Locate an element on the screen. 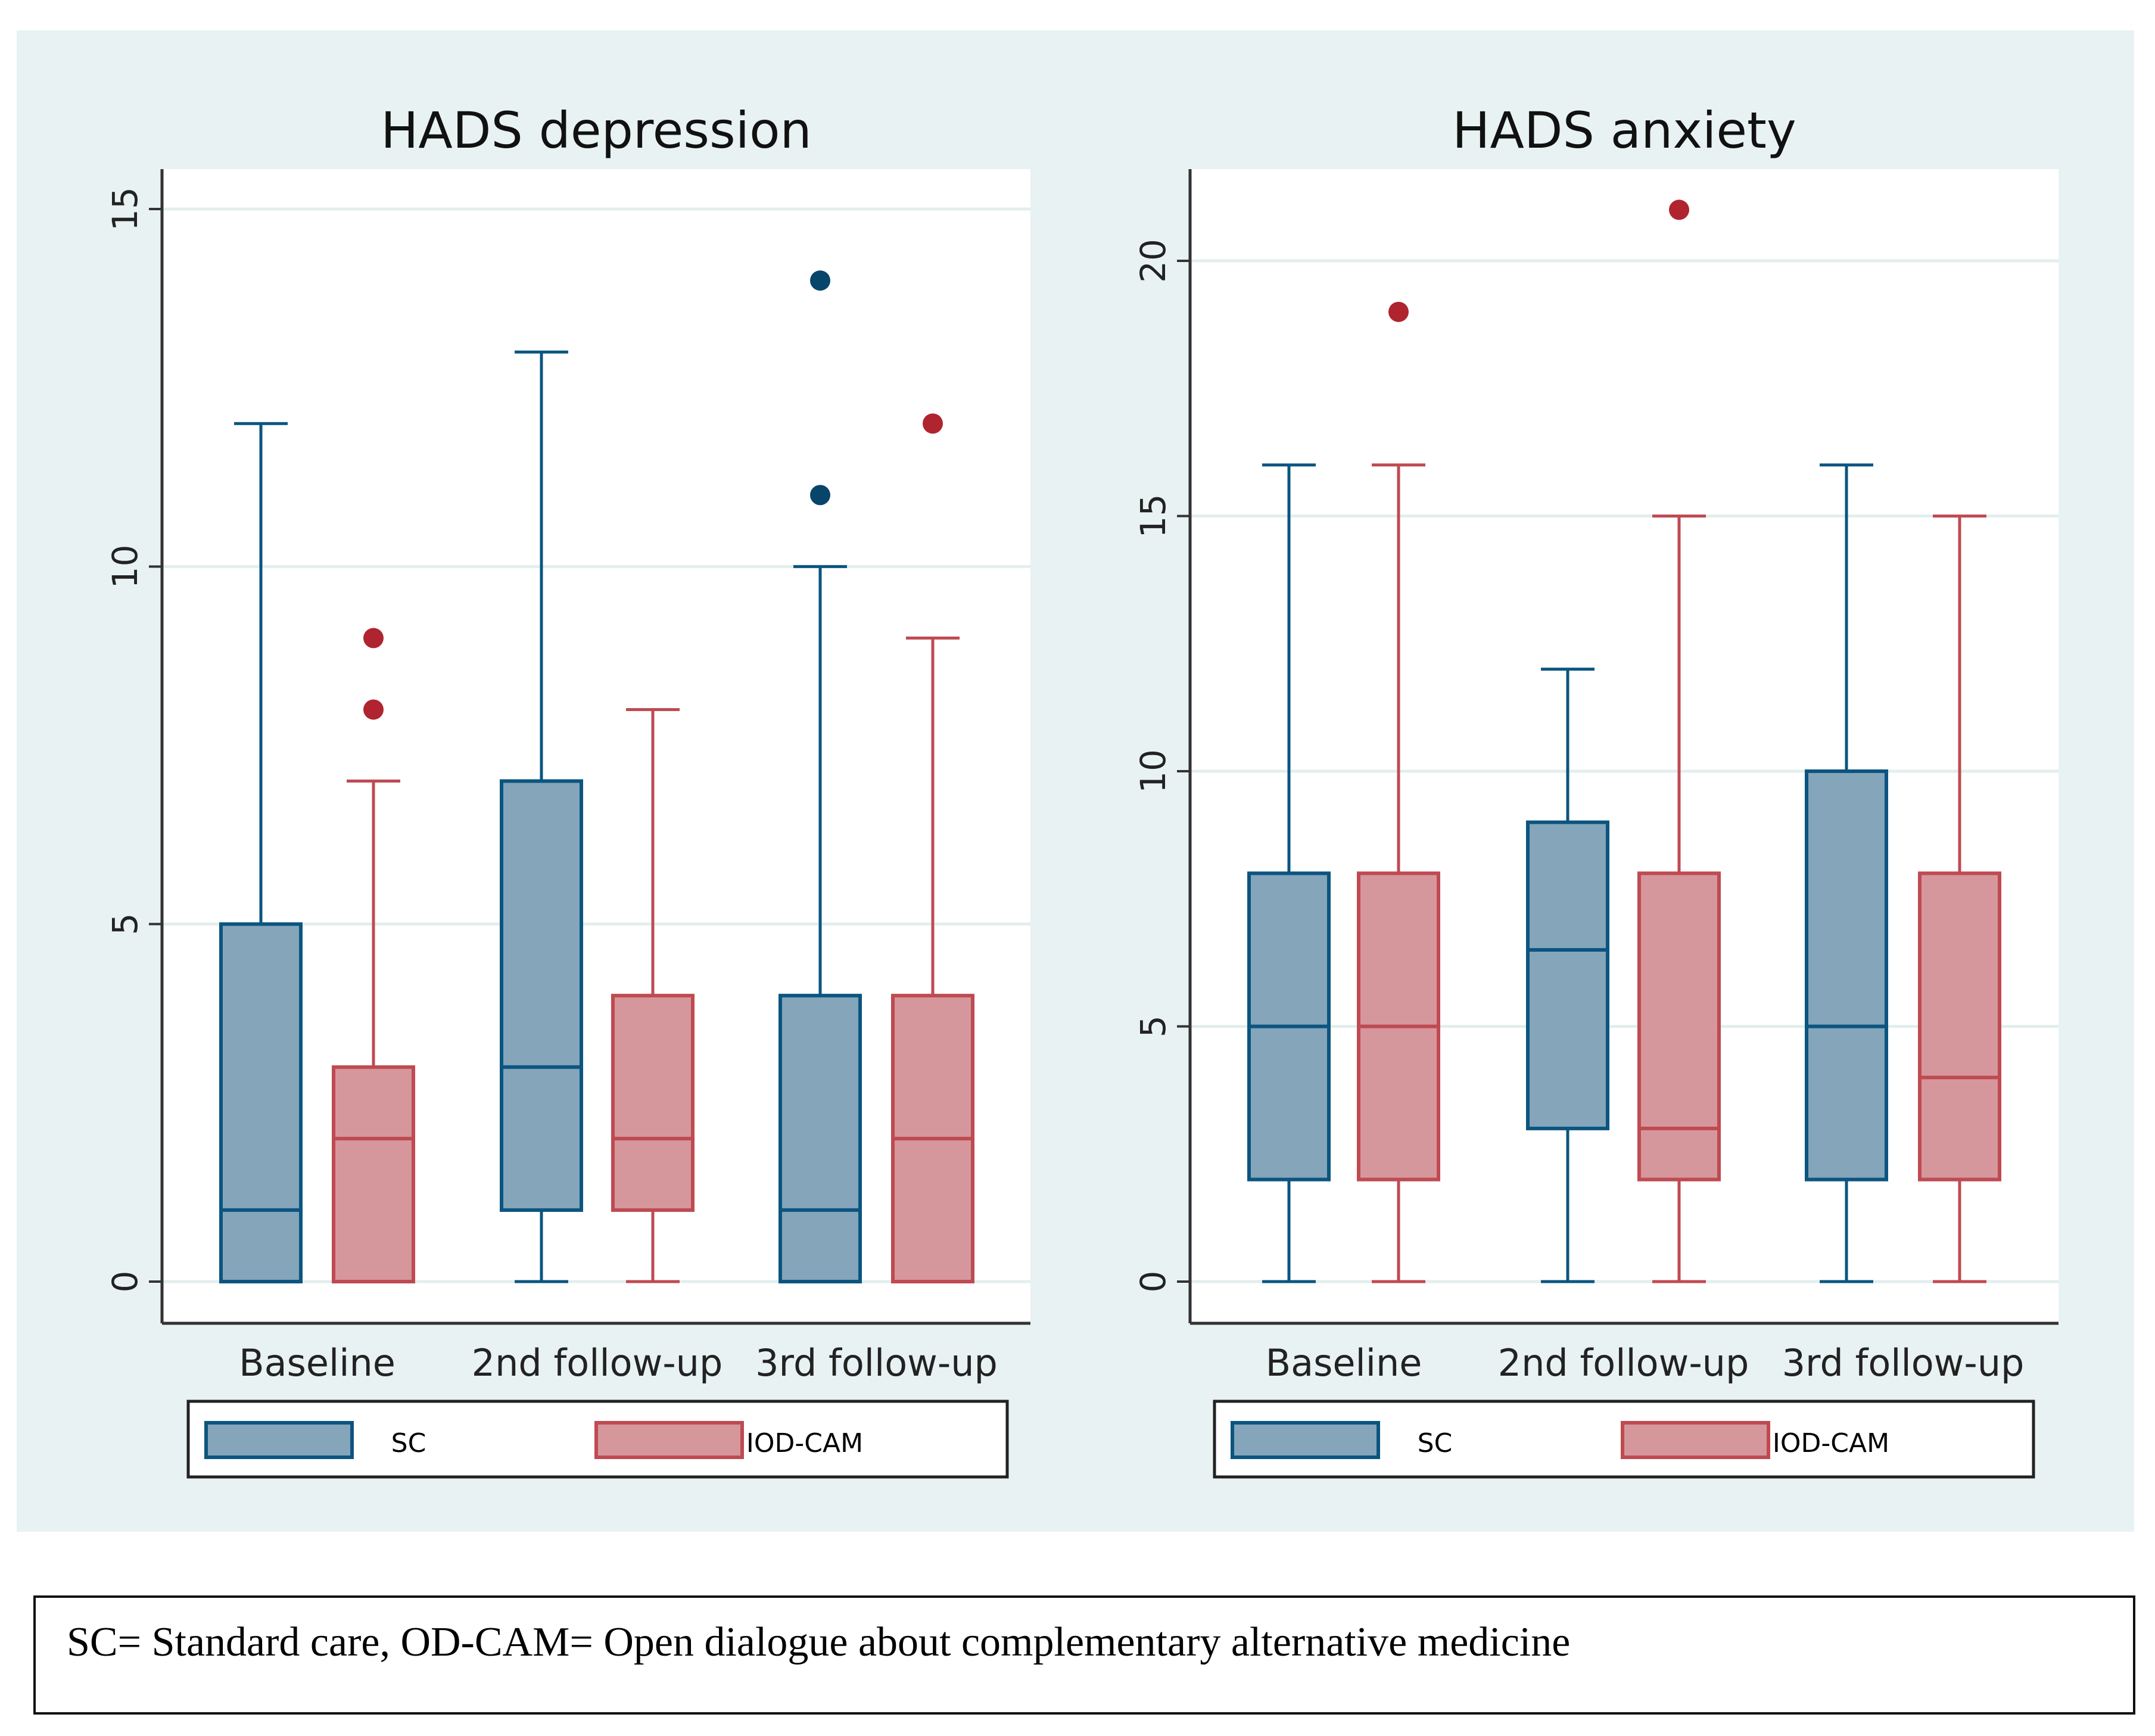 This screenshot has height=1736, width=2155. caption-box is located at coordinates (1084, 1655).